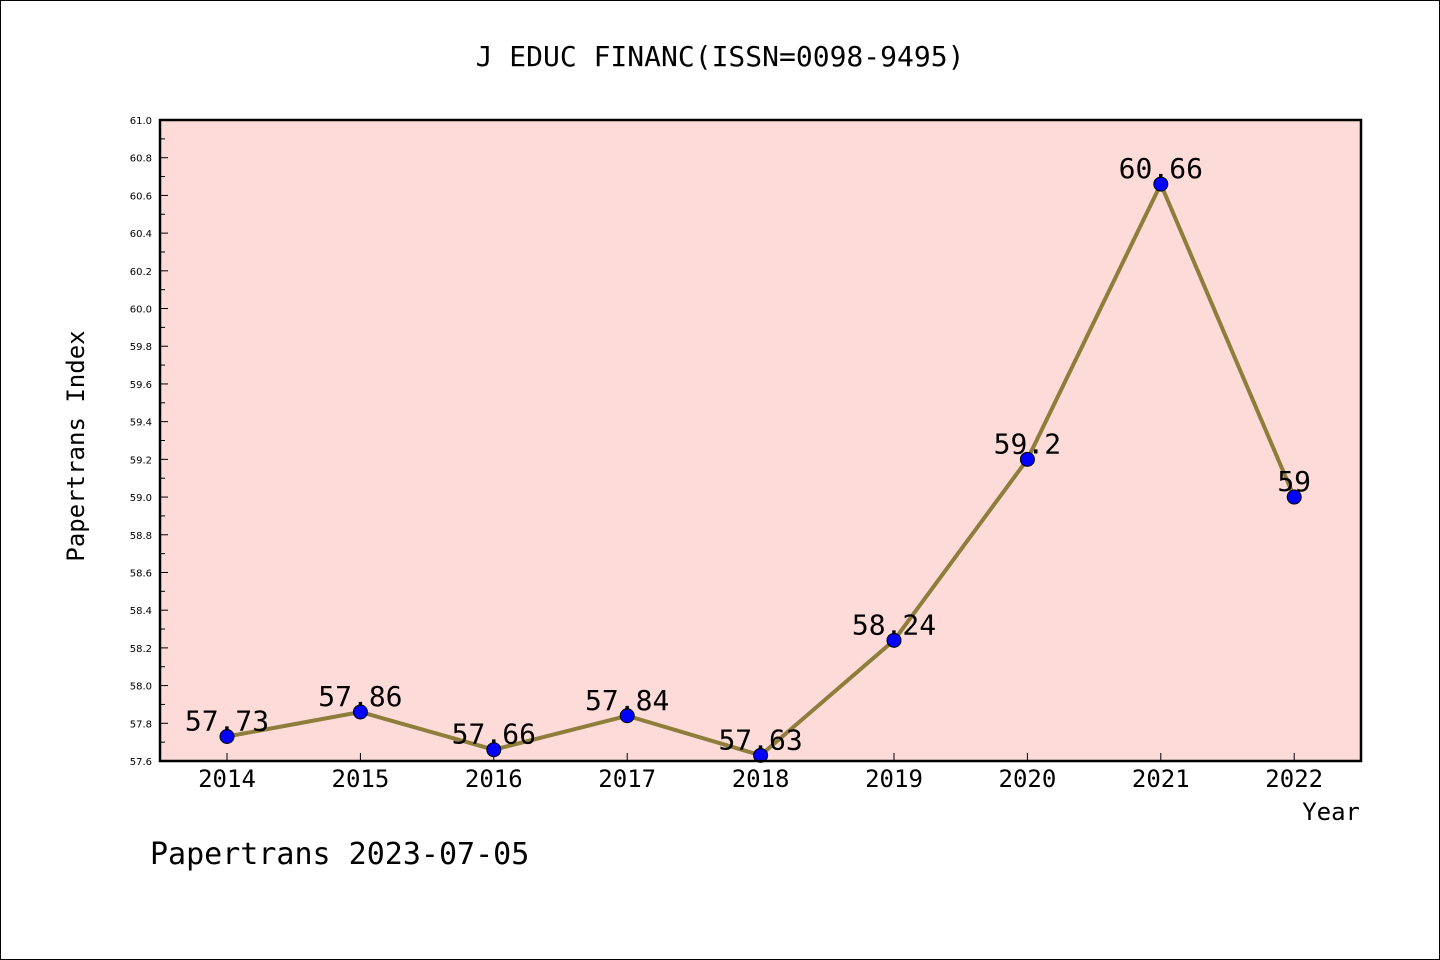 This screenshot has width=1440, height=960. Describe the element at coordinates (141, 159) in the screenshot. I see `y-tick-label: 60.8` at that location.